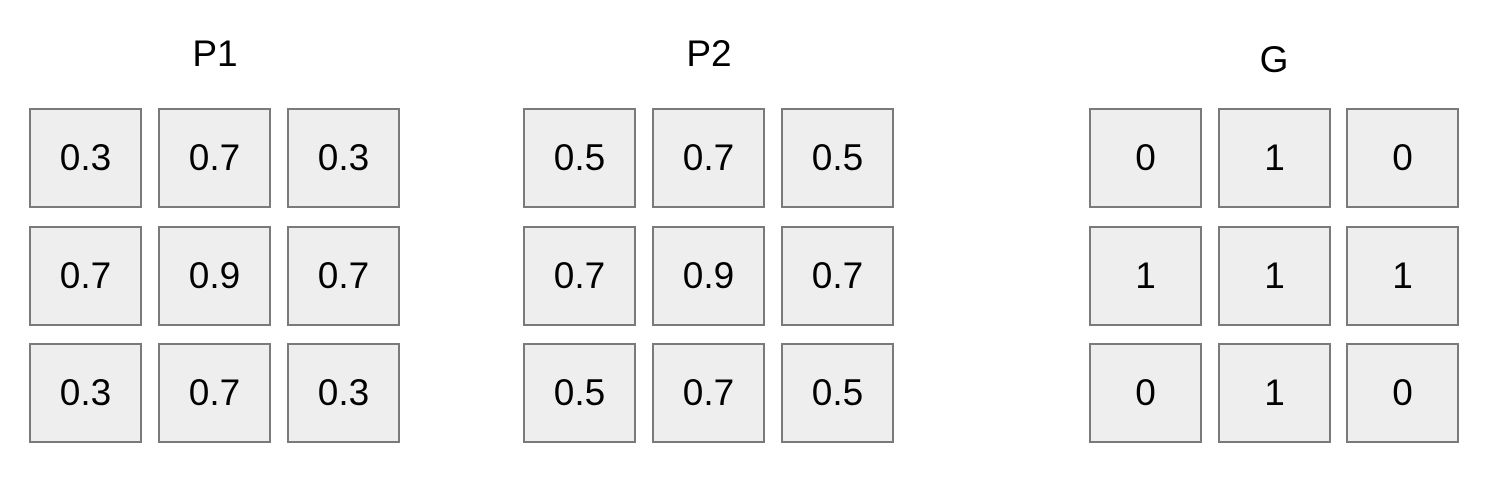  What do you see at coordinates (1274, 59) in the screenshot?
I see `matrix-title-g: G` at bounding box center [1274, 59].